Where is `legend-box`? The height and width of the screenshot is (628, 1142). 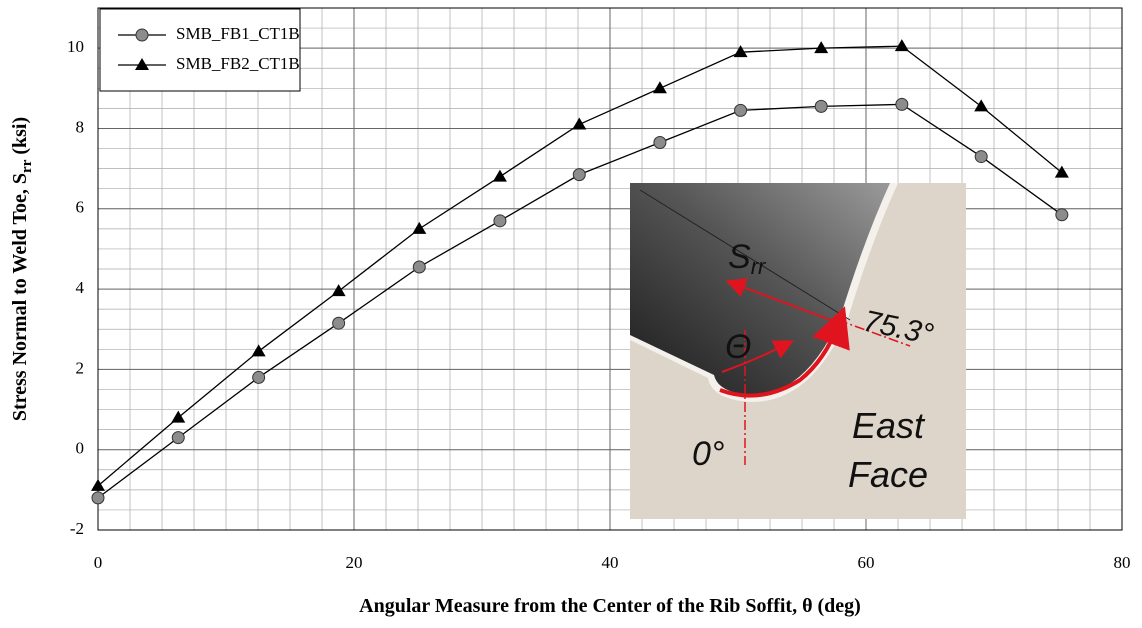
legend-box is located at coordinates (200, 50).